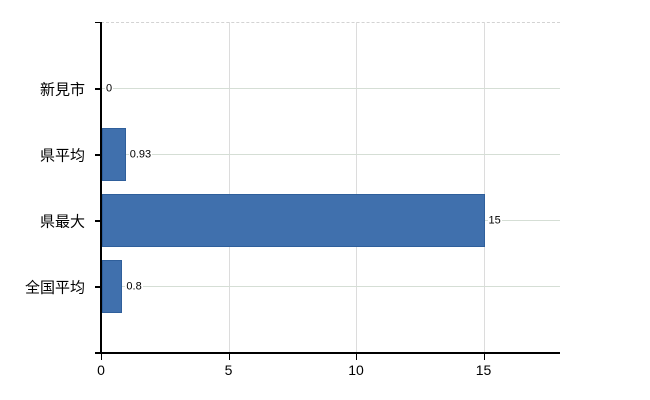 The height and width of the screenshot is (400, 650). What do you see at coordinates (327, 353) in the screenshot?
I see `x-axis-line` at bounding box center [327, 353].